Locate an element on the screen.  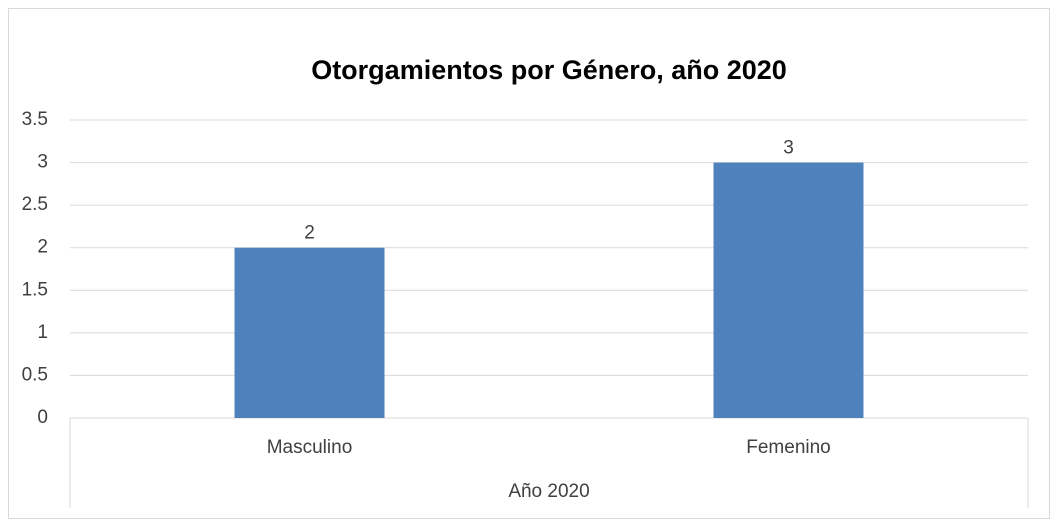
y-tick-label: 1 is located at coordinates (42, 332).